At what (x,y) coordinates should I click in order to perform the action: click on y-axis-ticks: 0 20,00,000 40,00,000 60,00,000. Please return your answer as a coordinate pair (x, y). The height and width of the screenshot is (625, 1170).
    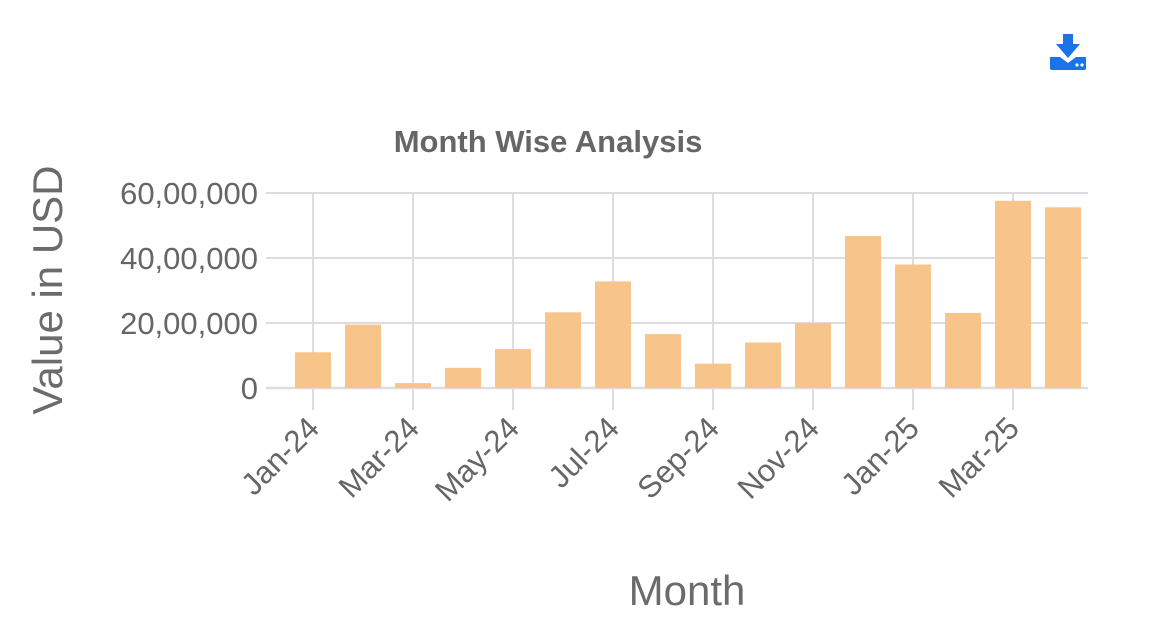
    Looking at the image, I should click on (189, 291).